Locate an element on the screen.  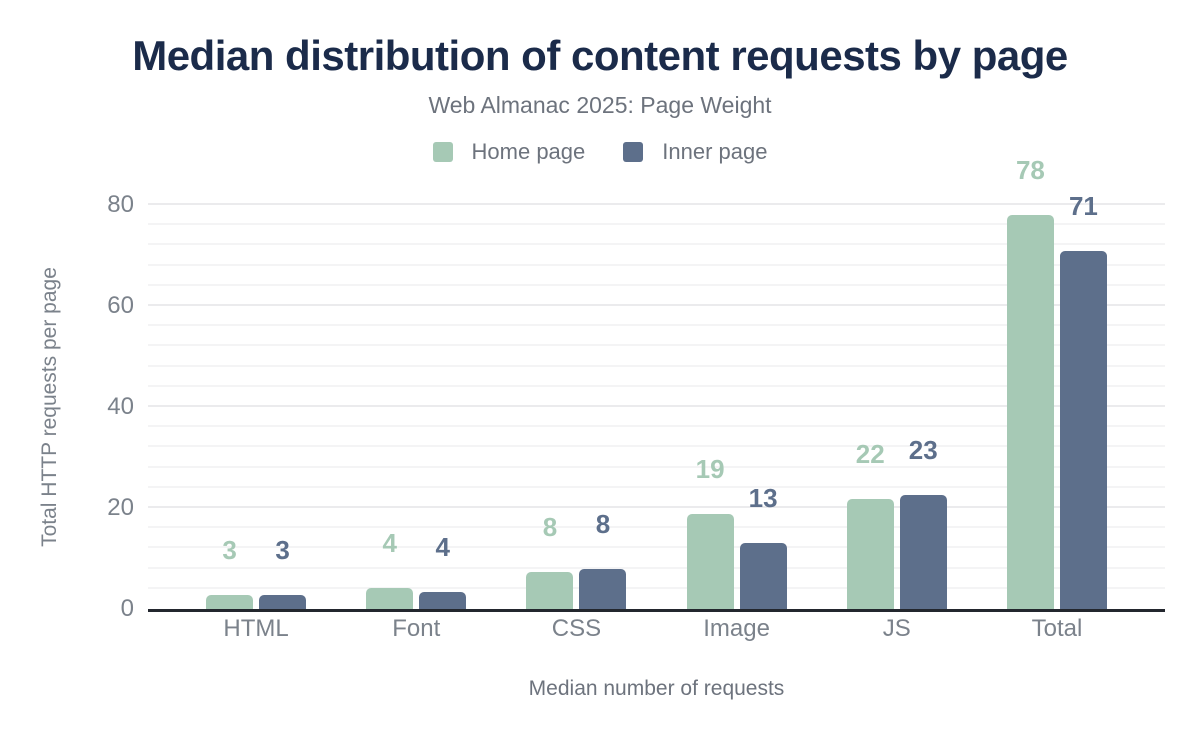
x-category-label-css: CSS is located at coordinates (576, 628).